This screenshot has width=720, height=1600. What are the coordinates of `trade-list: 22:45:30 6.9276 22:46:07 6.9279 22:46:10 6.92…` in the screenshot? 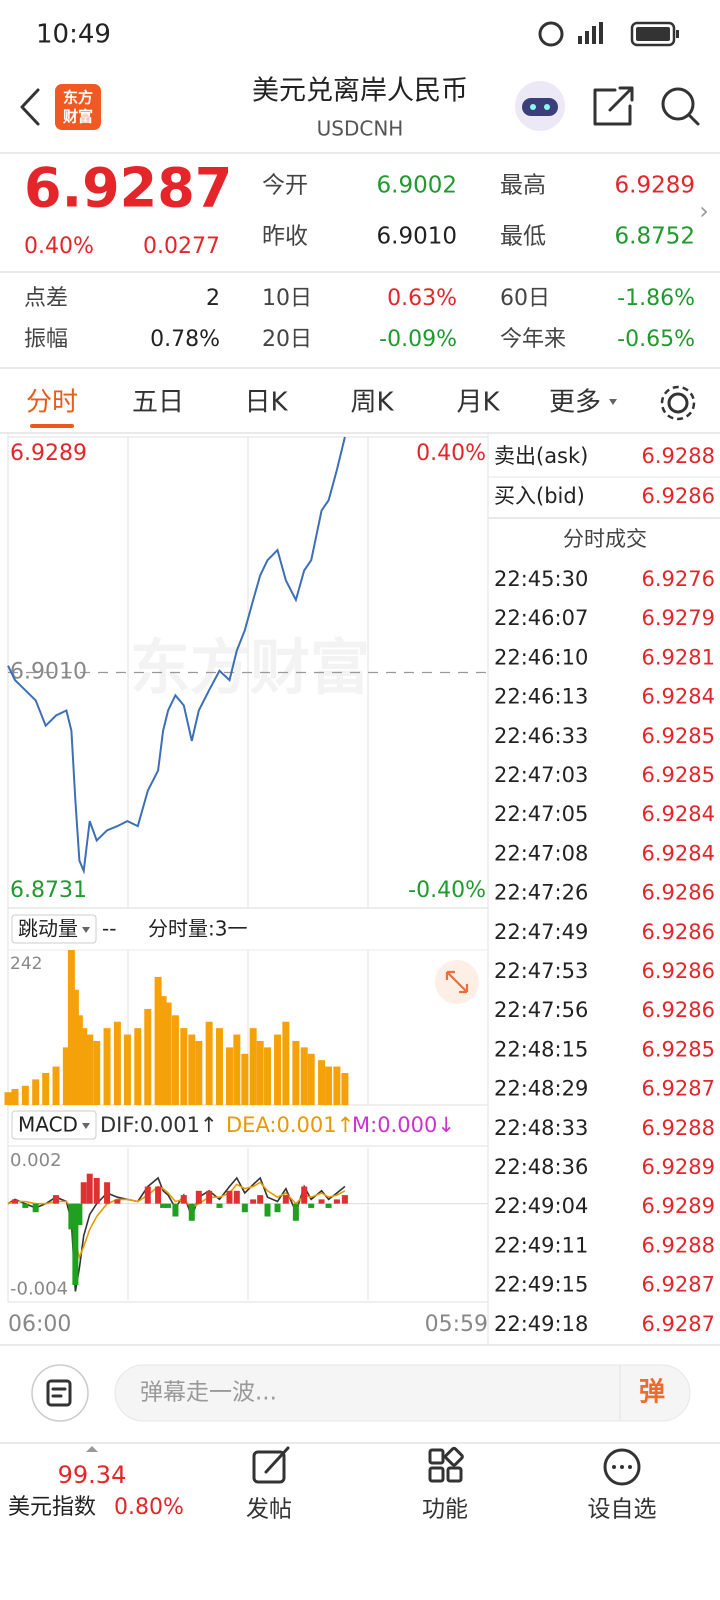 It's located at (604, 951).